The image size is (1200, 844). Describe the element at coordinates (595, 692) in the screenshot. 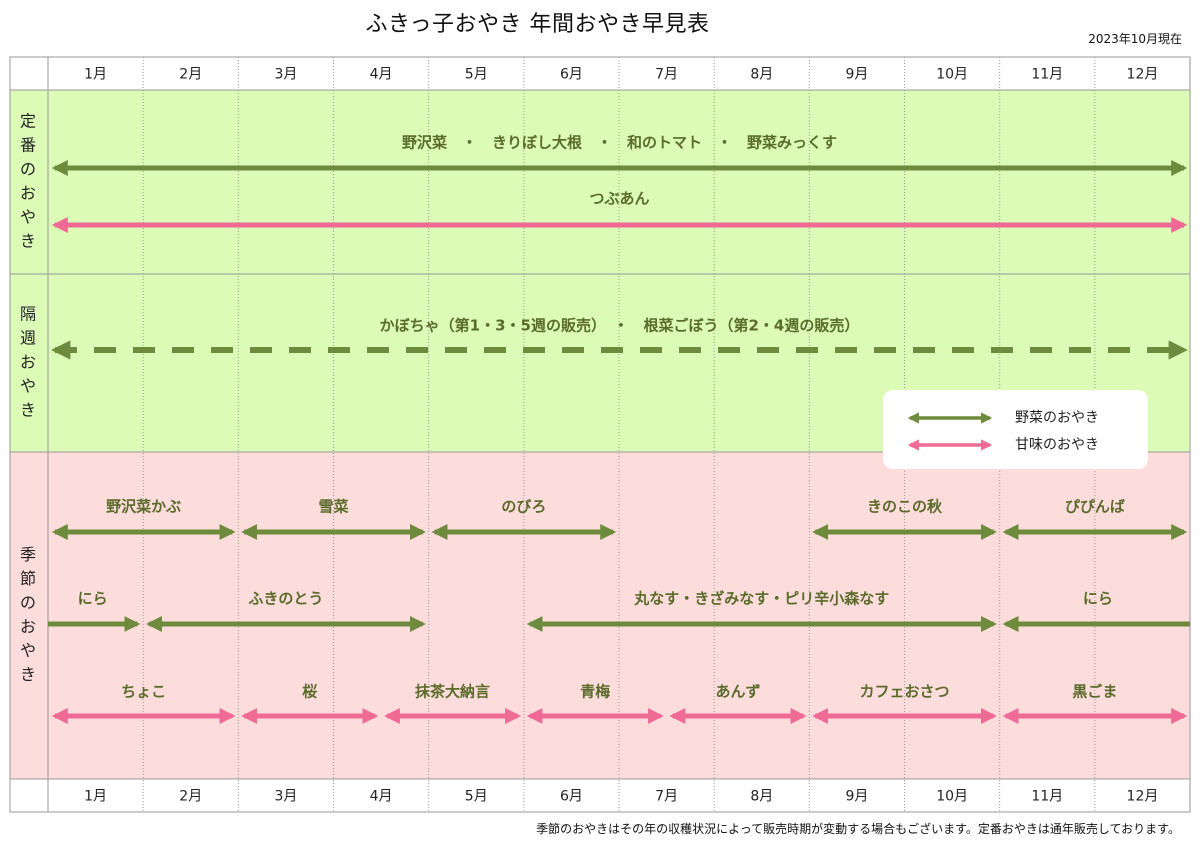

I see `schedule-label: 青梅` at that location.